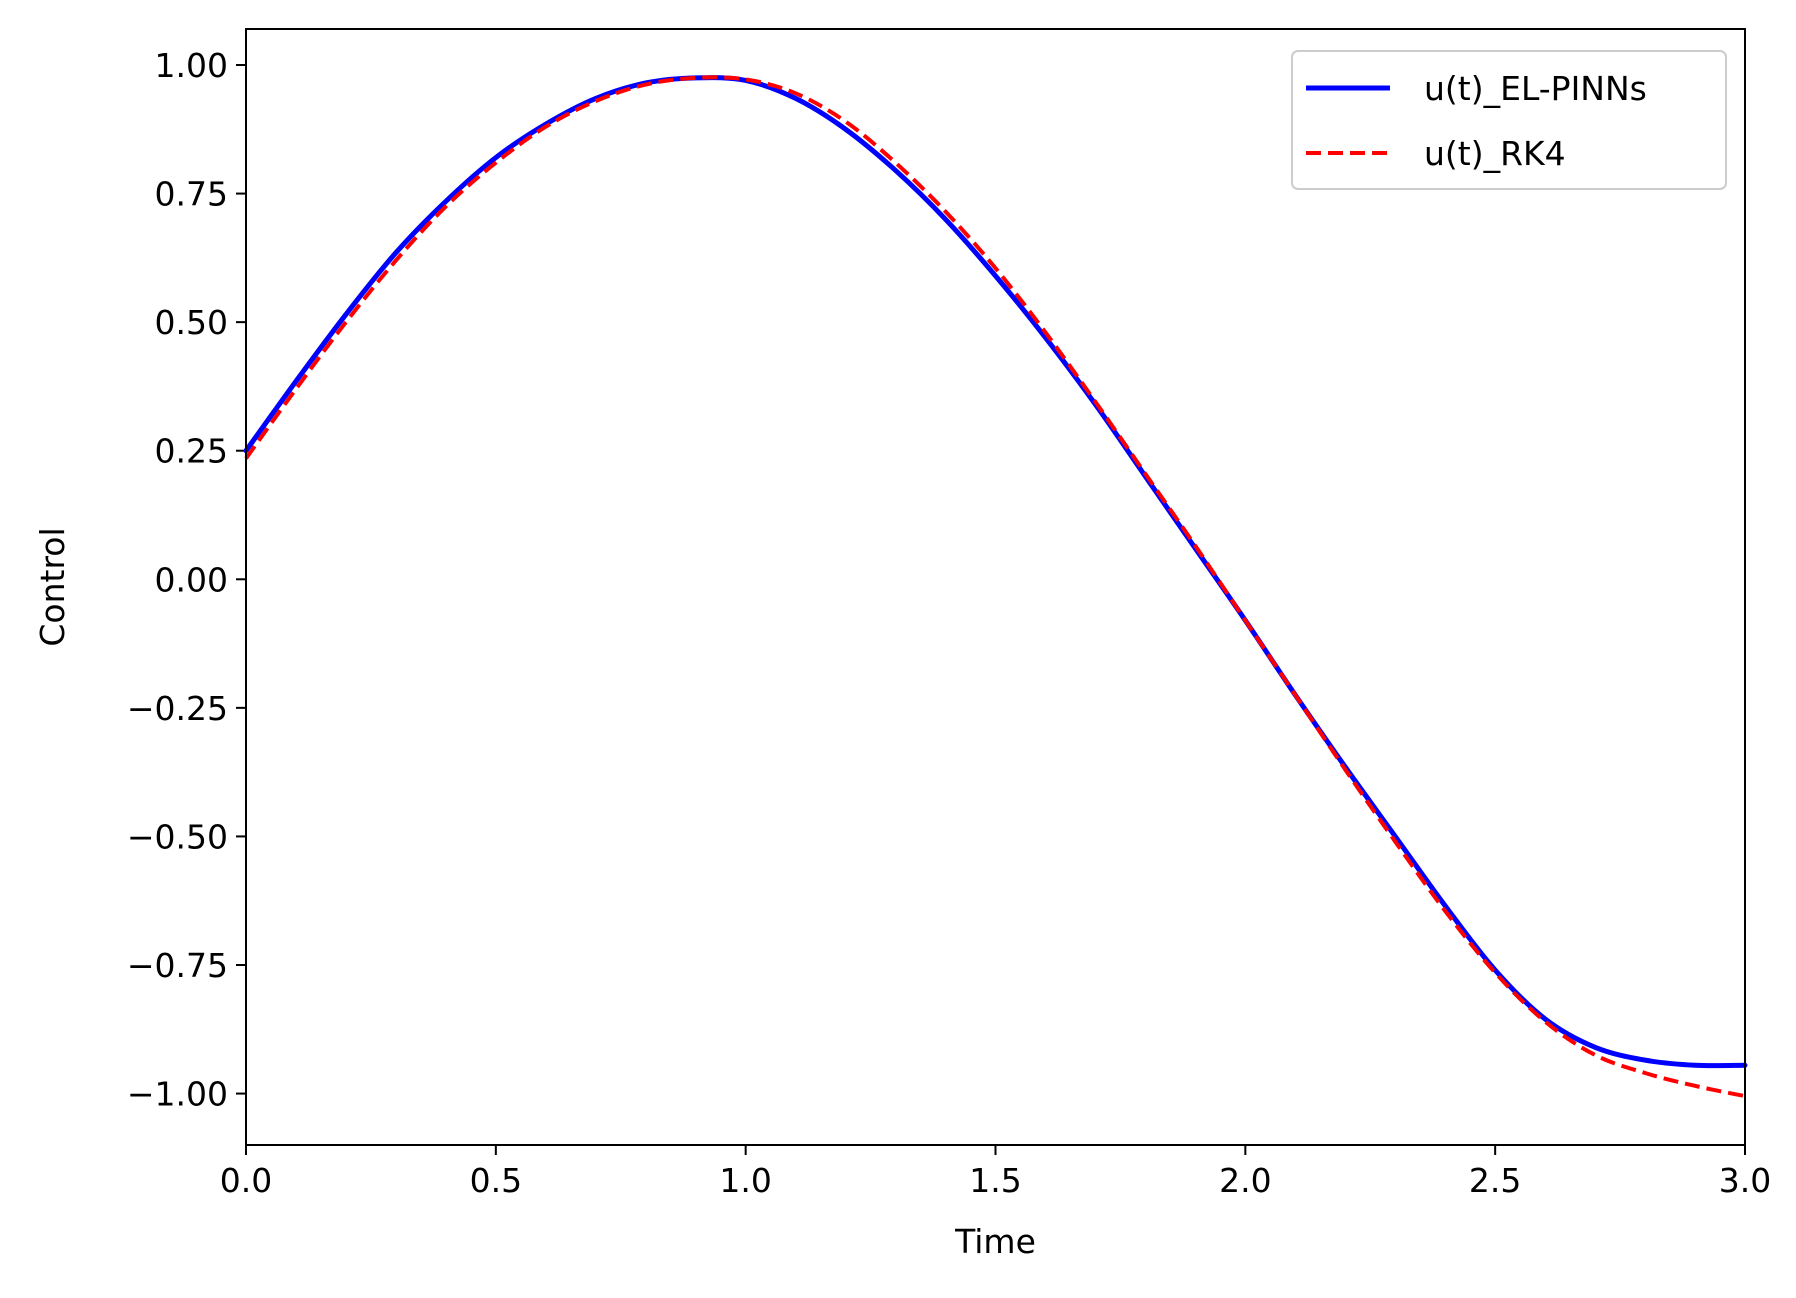  Describe the element at coordinates (177, 836) in the screenshot. I see `y-tick-label: −0.50` at that location.